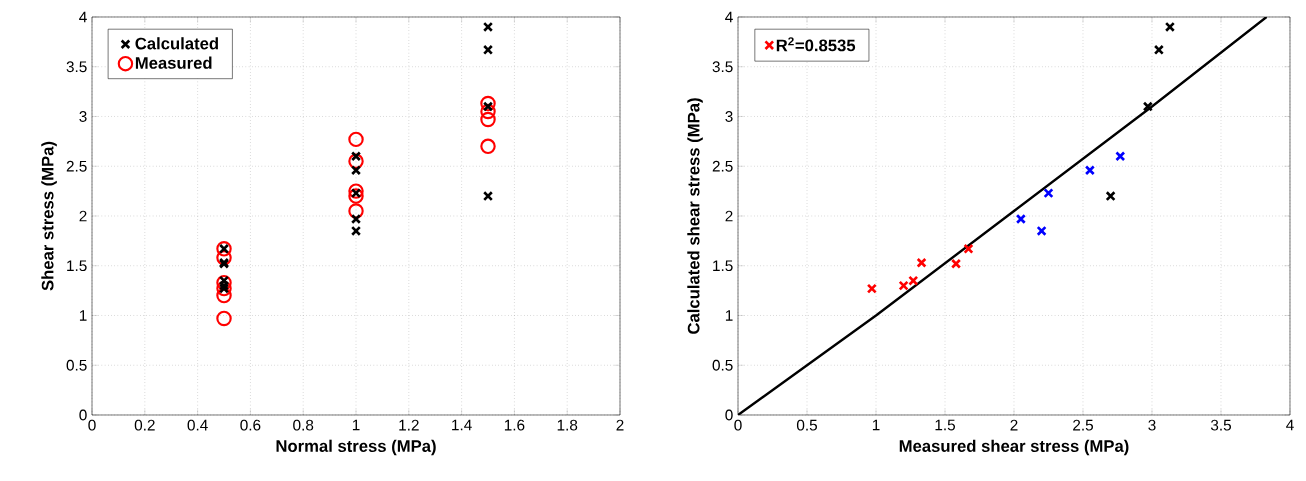  I want to click on legend-label: Measured, so click(173, 62).